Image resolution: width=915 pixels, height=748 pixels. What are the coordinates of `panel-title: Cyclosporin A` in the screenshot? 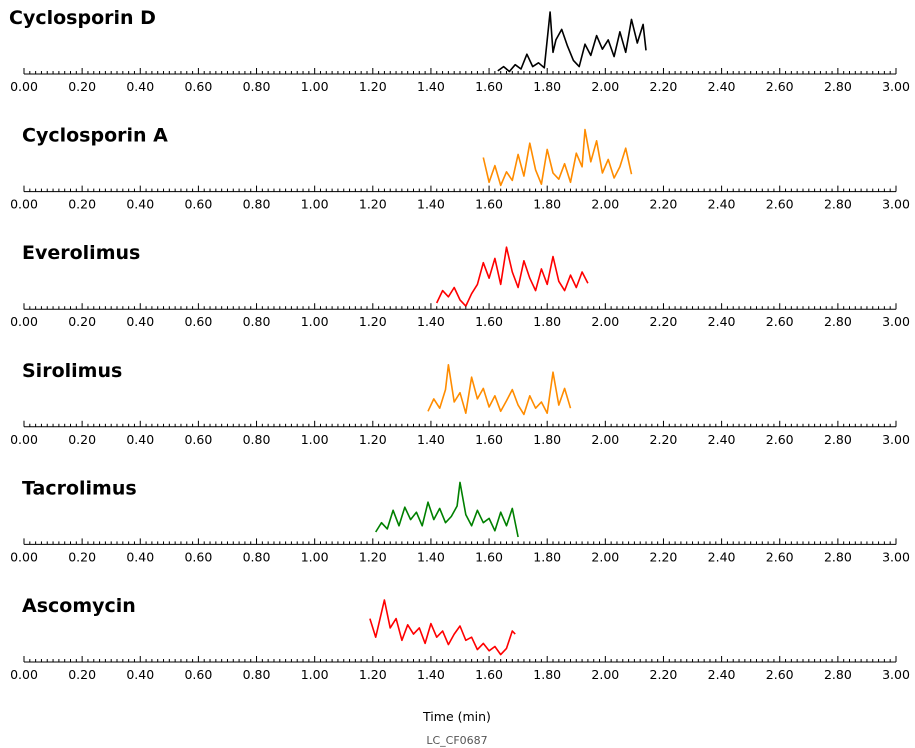 It's located at (95, 136).